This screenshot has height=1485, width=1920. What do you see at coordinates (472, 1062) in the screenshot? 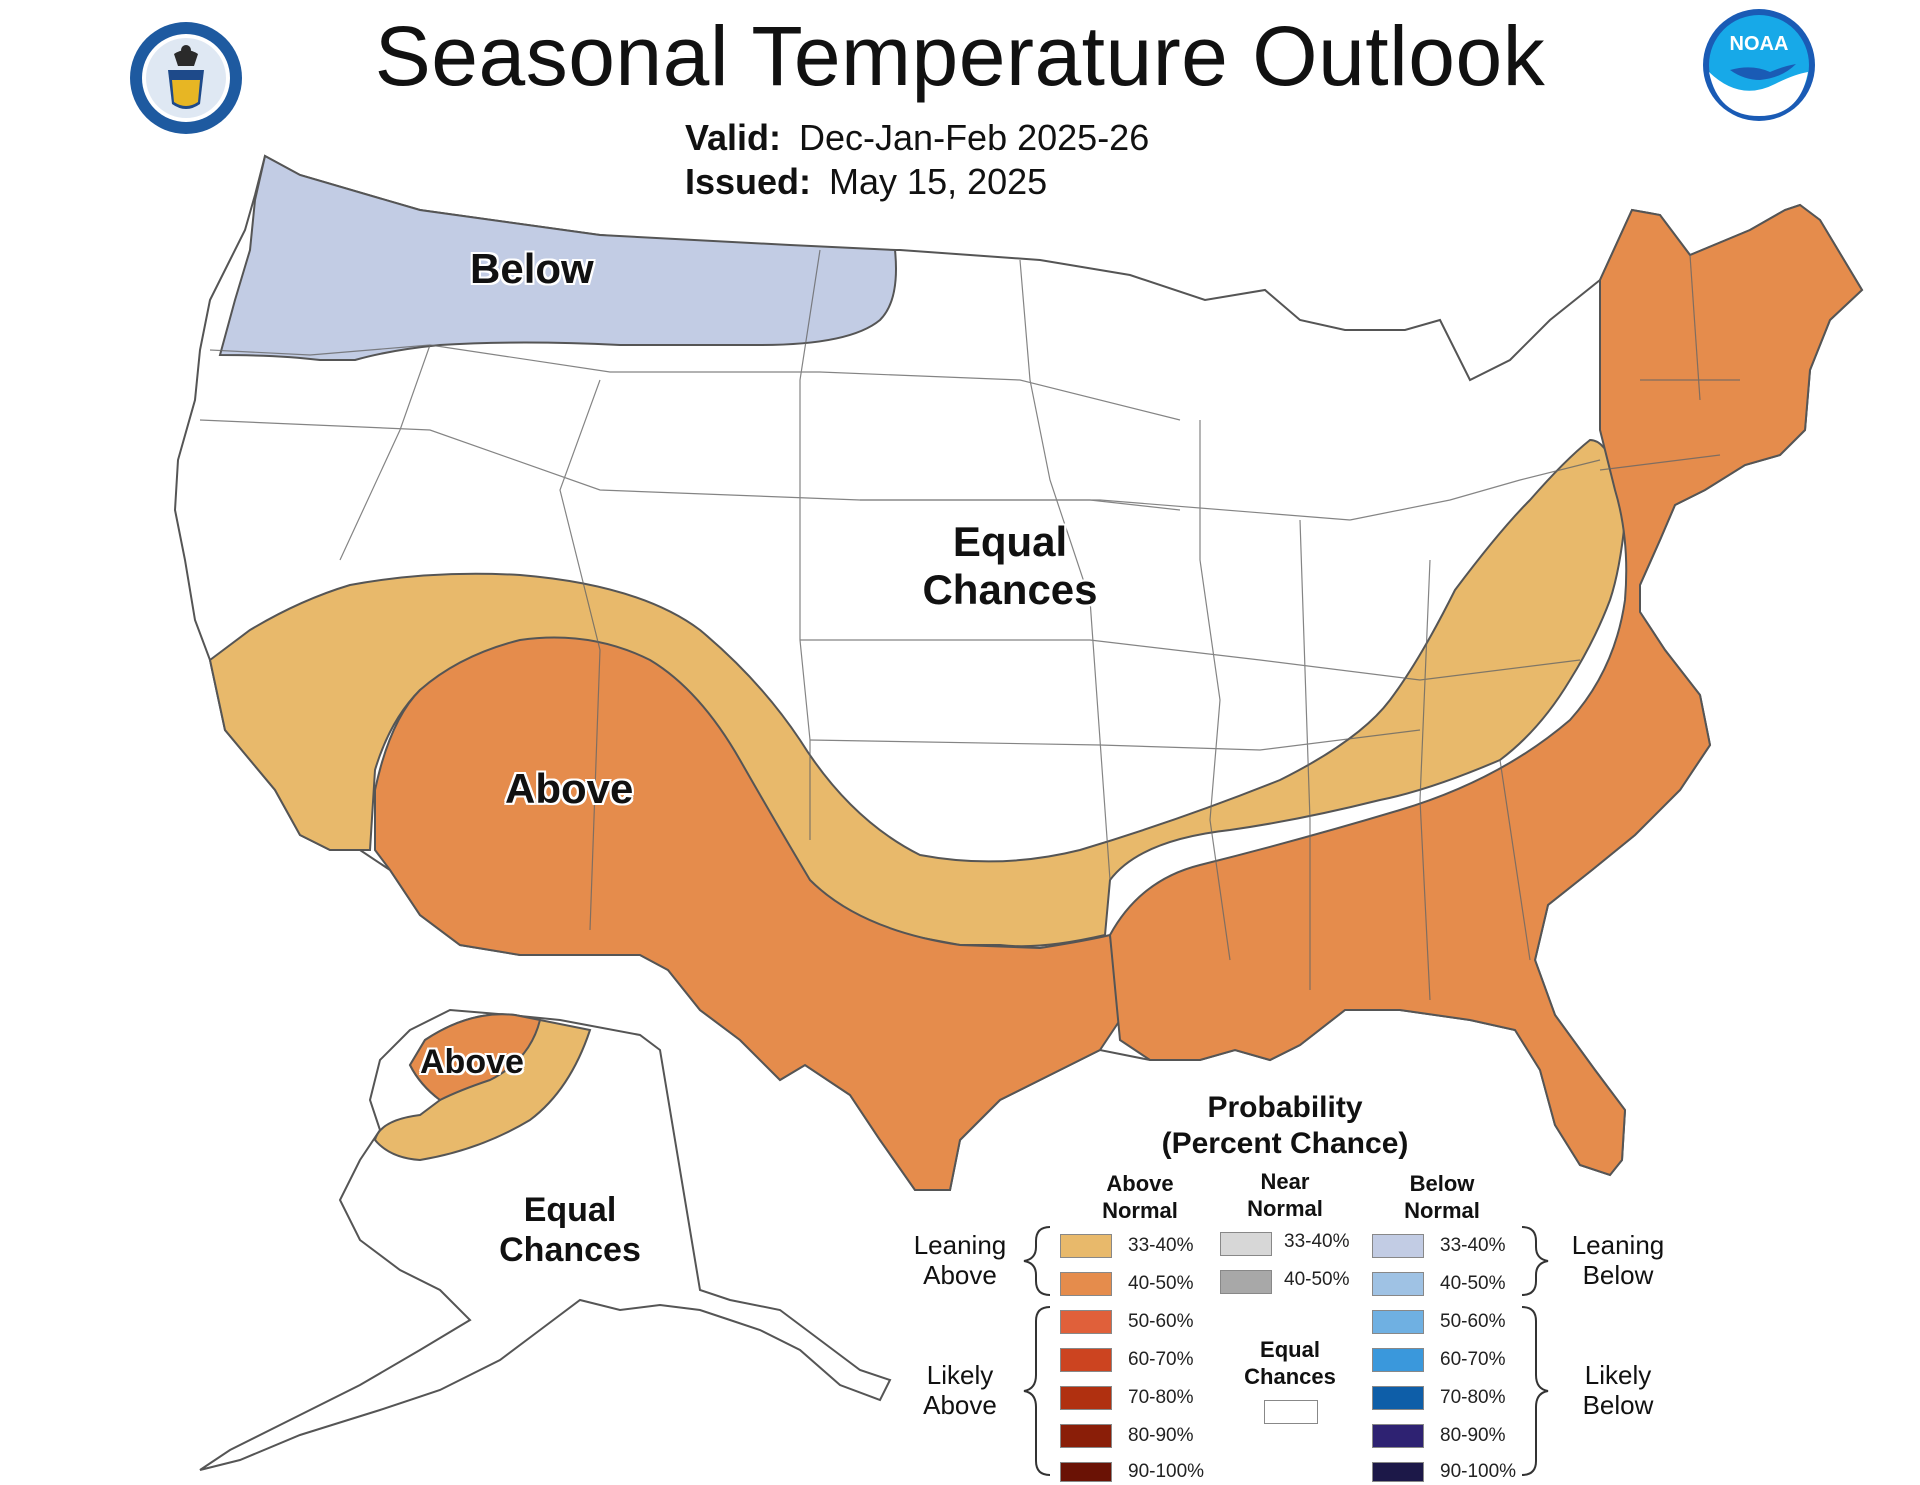
I see `label-alaska-above: Above` at bounding box center [472, 1062].